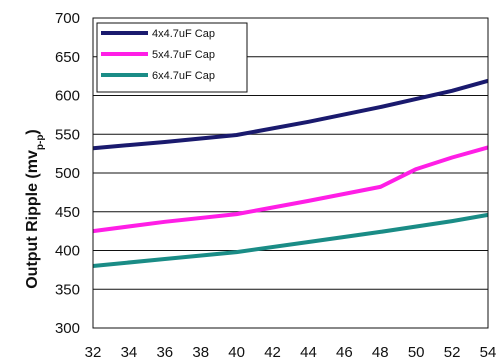 The height and width of the screenshot is (362, 500). I want to click on x-tick-label: 36, so click(164, 352).